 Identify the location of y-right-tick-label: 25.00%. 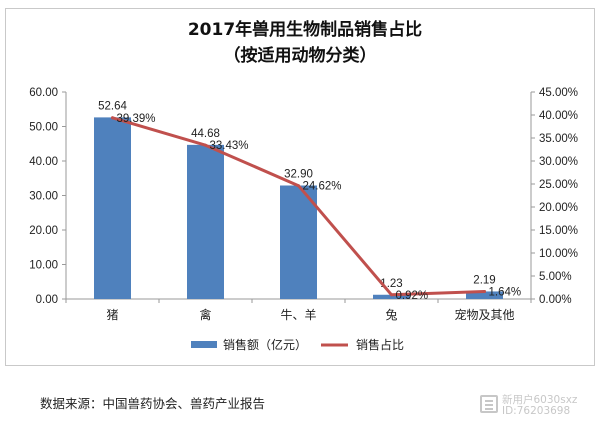
(558, 185).